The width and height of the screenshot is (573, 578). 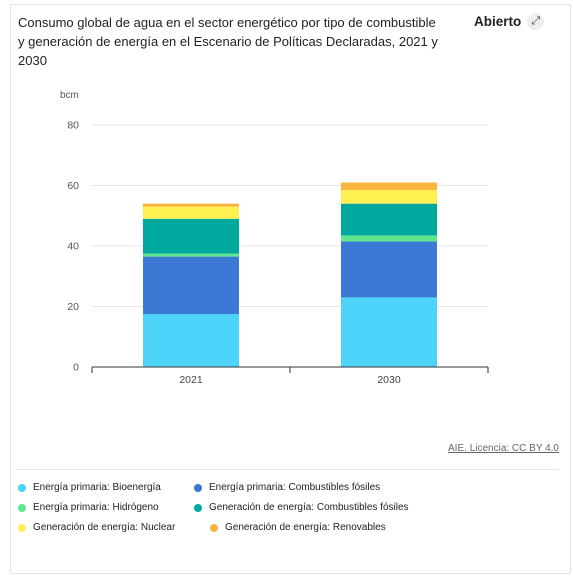 I want to click on open-button: Abierto ⤢, so click(x=509, y=21).